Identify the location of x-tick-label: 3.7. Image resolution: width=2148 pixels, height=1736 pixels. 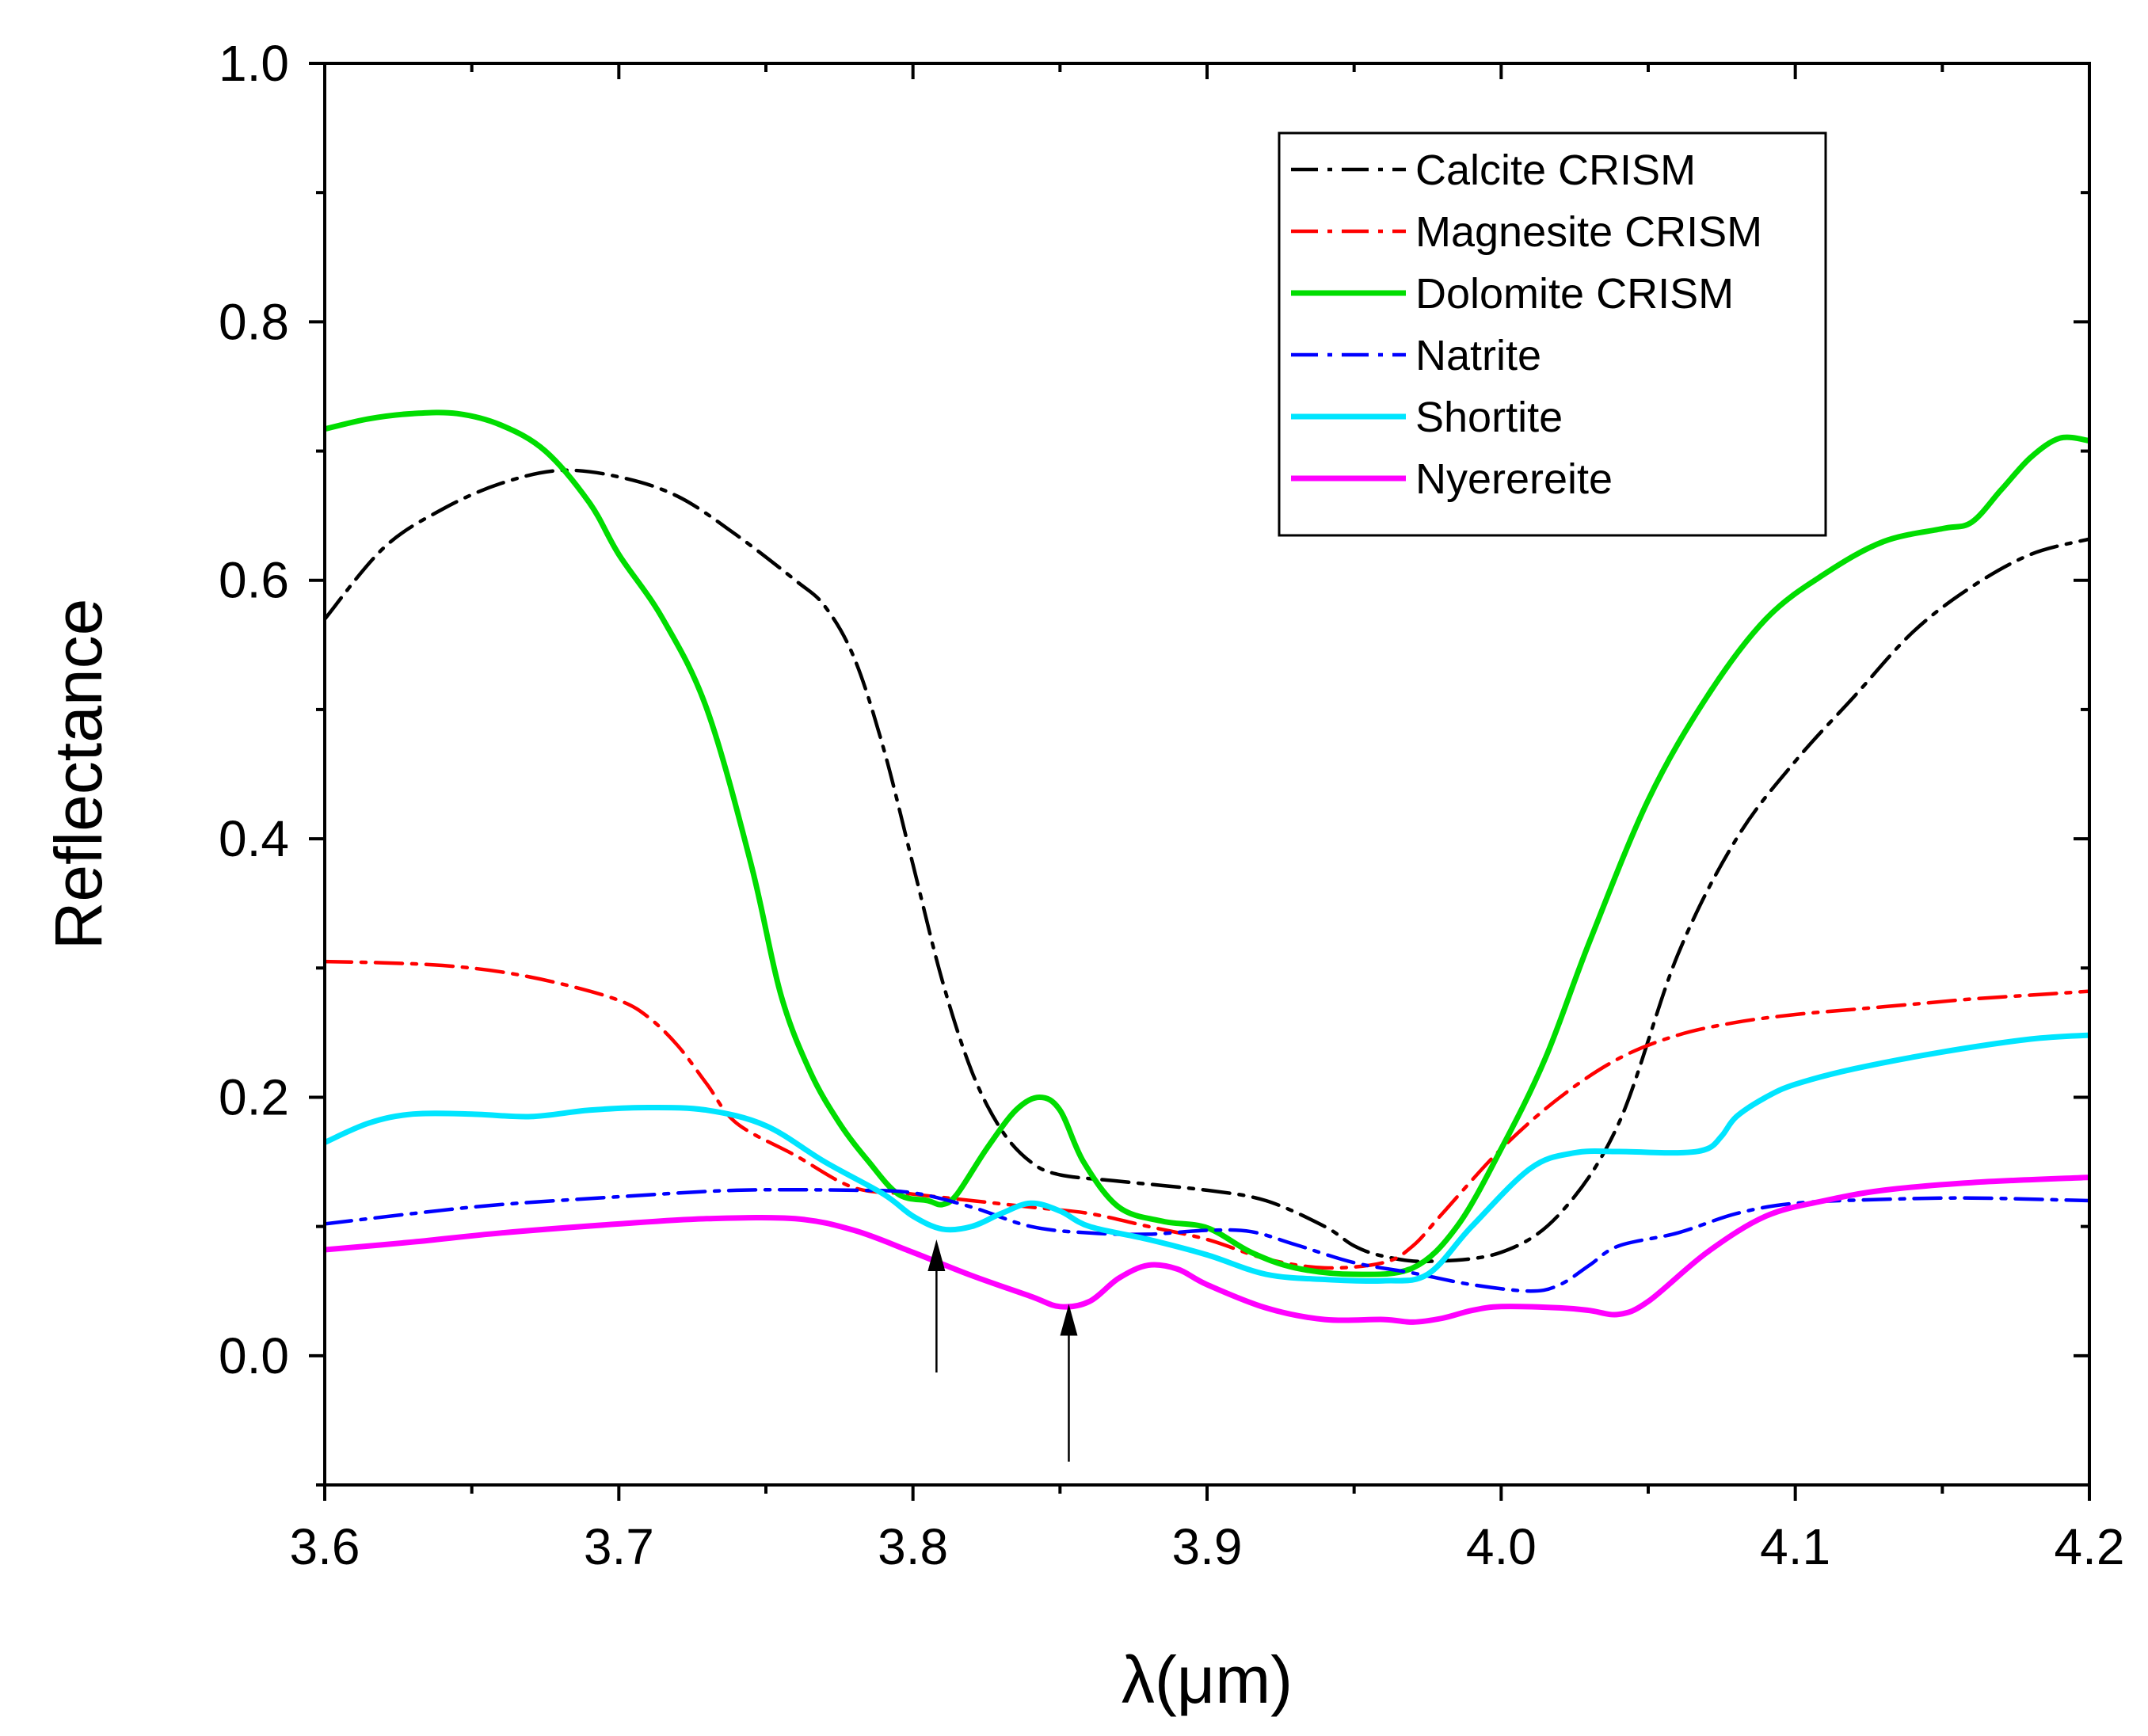
(619, 1546).